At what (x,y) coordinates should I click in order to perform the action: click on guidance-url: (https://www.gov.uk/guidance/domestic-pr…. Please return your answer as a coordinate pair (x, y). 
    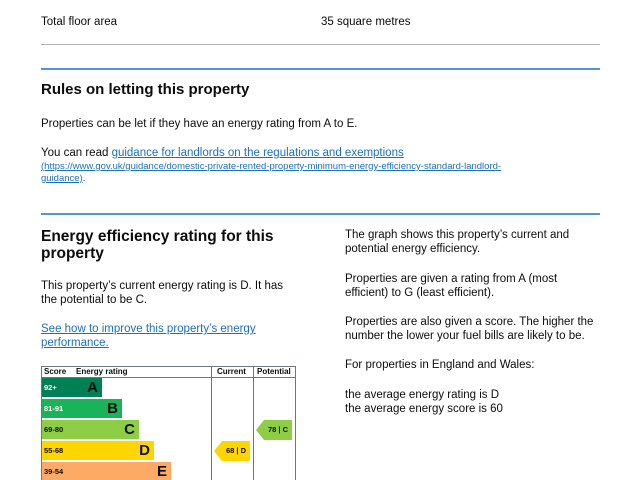
    Looking at the image, I should click on (321, 173).